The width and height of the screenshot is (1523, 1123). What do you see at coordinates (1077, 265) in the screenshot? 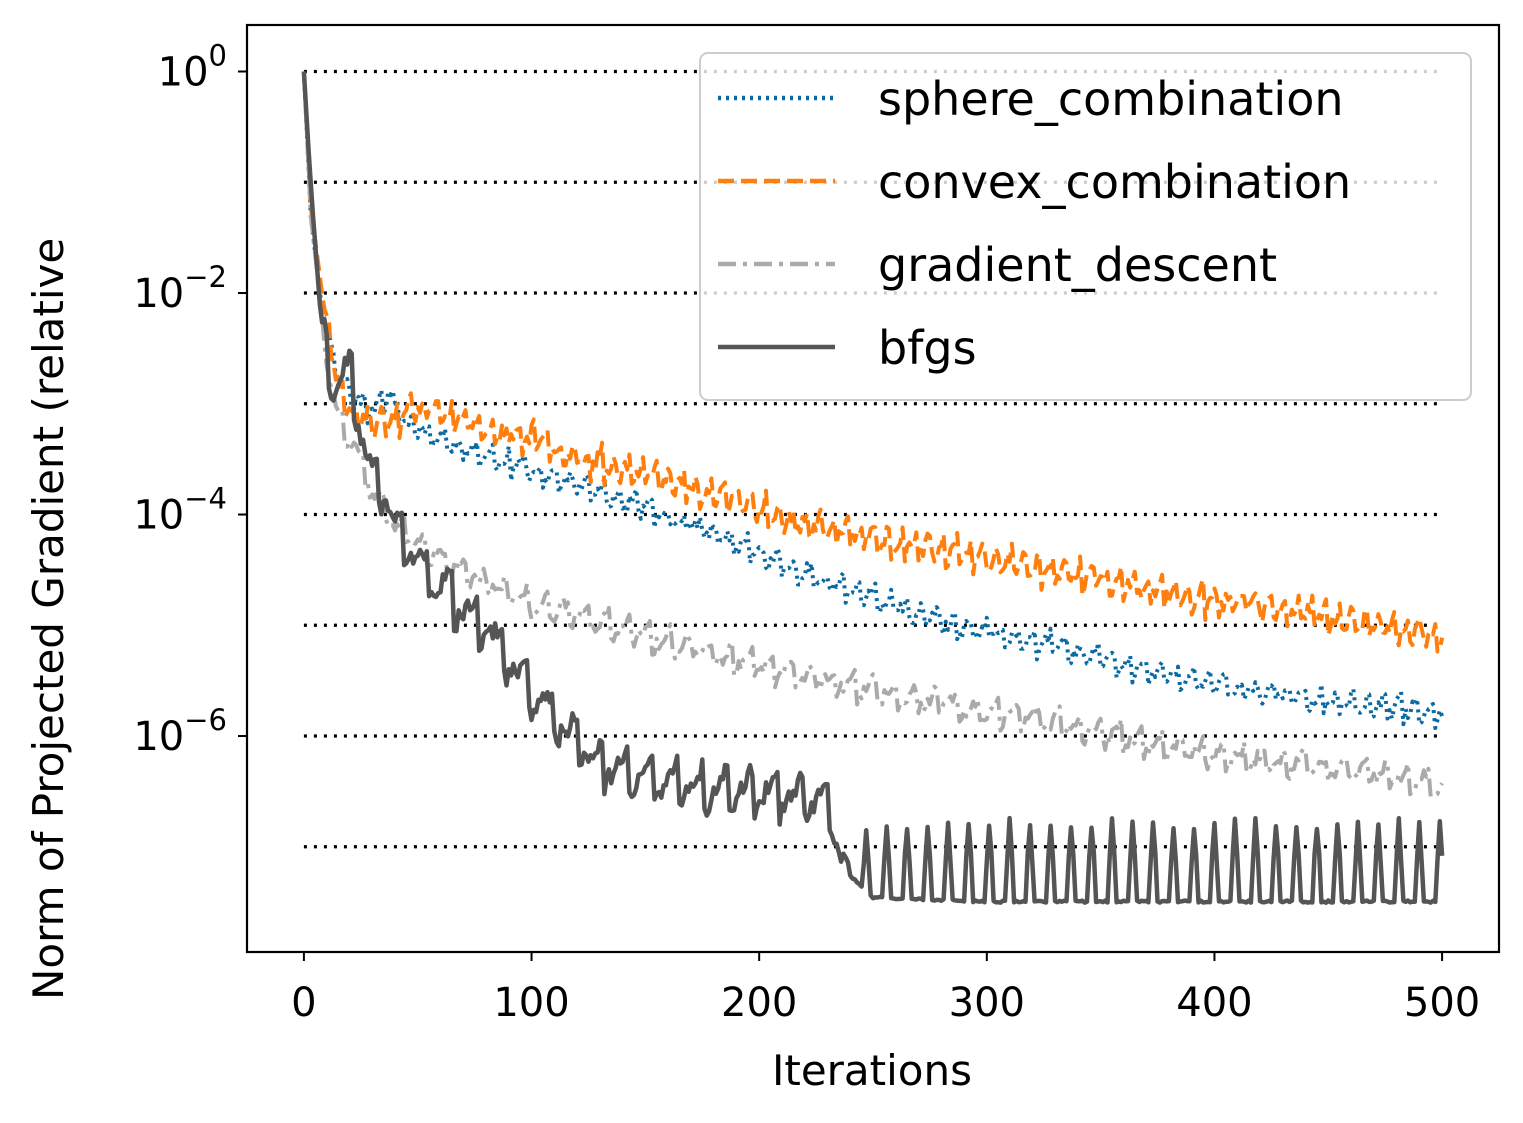
I see `legend-label: gradient_descent` at bounding box center [1077, 265].